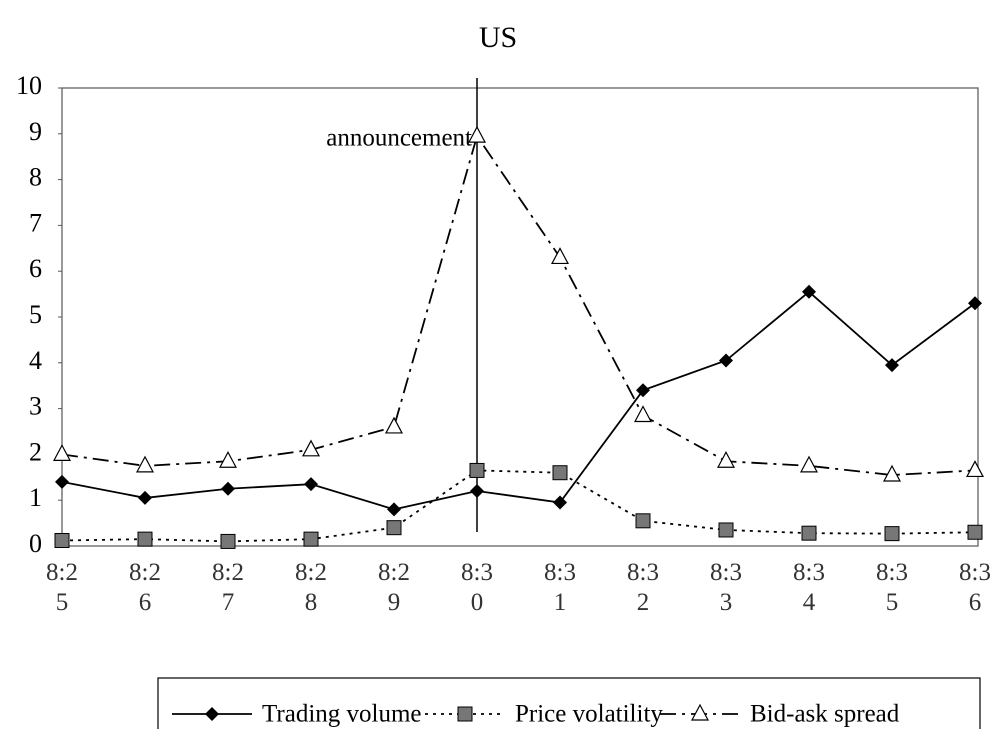 The height and width of the screenshot is (729, 996). What do you see at coordinates (35, 177) in the screenshot?
I see `y-tick-label: 8` at bounding box center [35, 177].